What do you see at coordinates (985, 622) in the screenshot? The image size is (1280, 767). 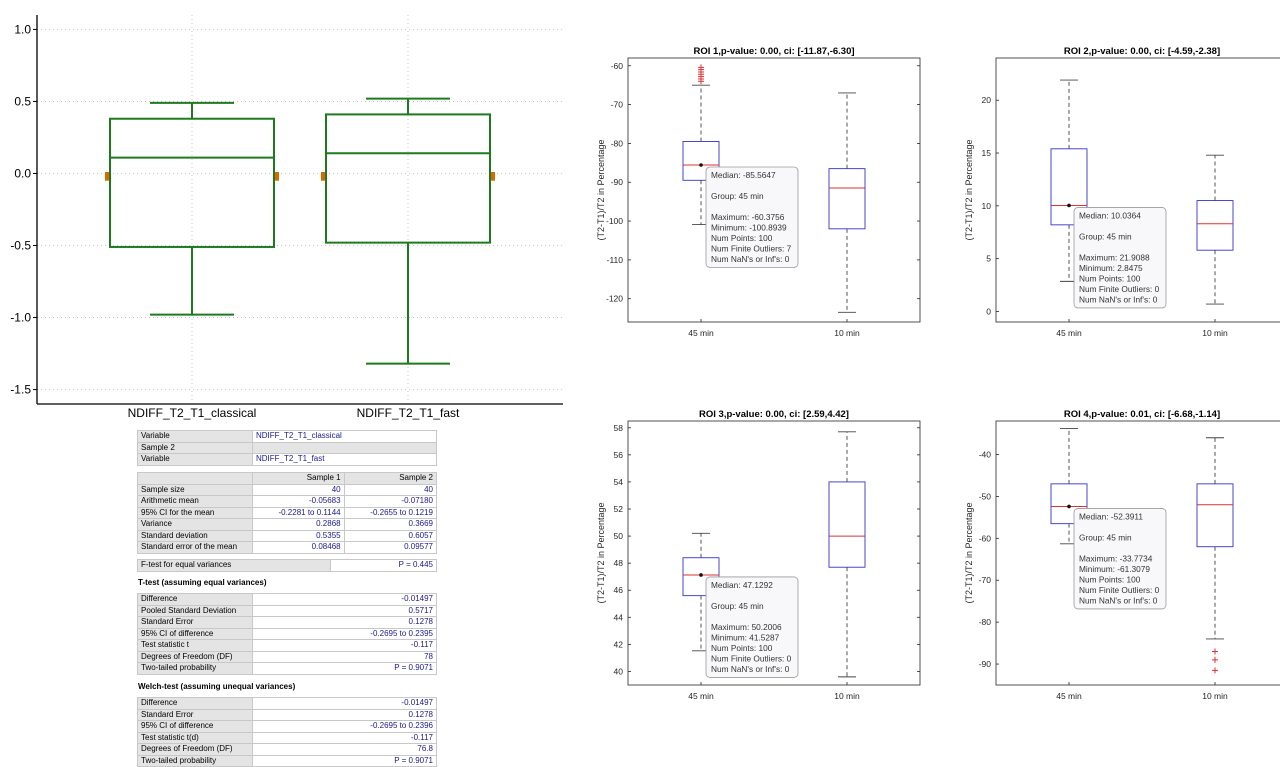 I see `y-tick-label: -80` at bounding box center [985, 622].